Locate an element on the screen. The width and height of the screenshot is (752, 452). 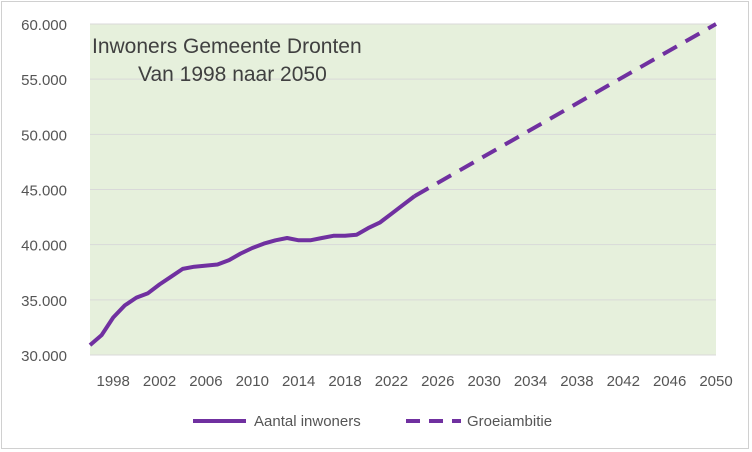
y-tick-label: 60.000 is located at coordinates (44, 25).